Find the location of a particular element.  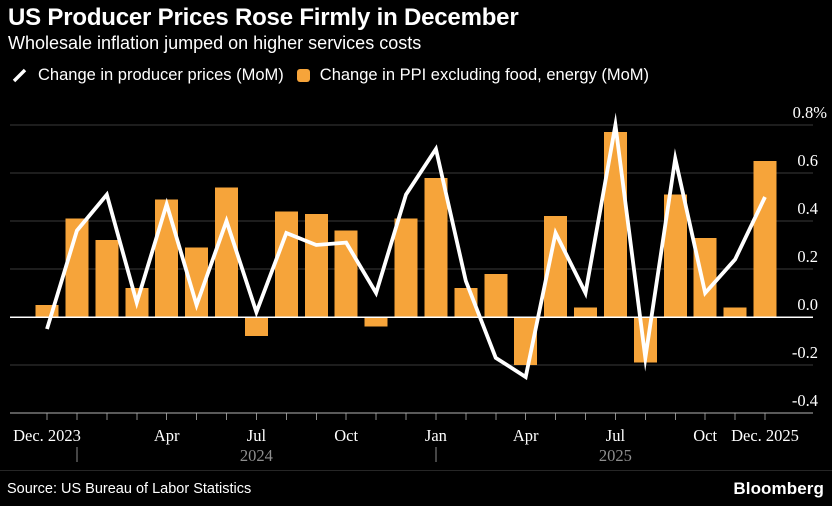

bar-Sep. 2025 is located at coordinates (675, 255).